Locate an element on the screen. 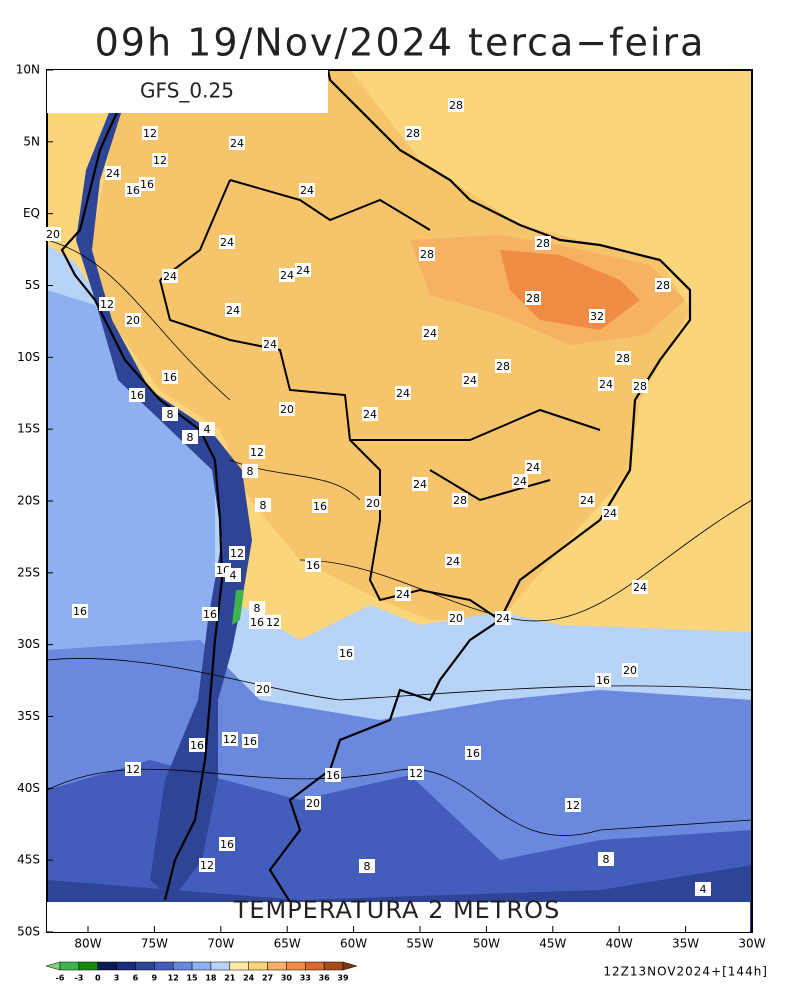 The width and height of the screenshot is (800, 1000). colorbar-label: 18 is located at coordinates (211, 978).